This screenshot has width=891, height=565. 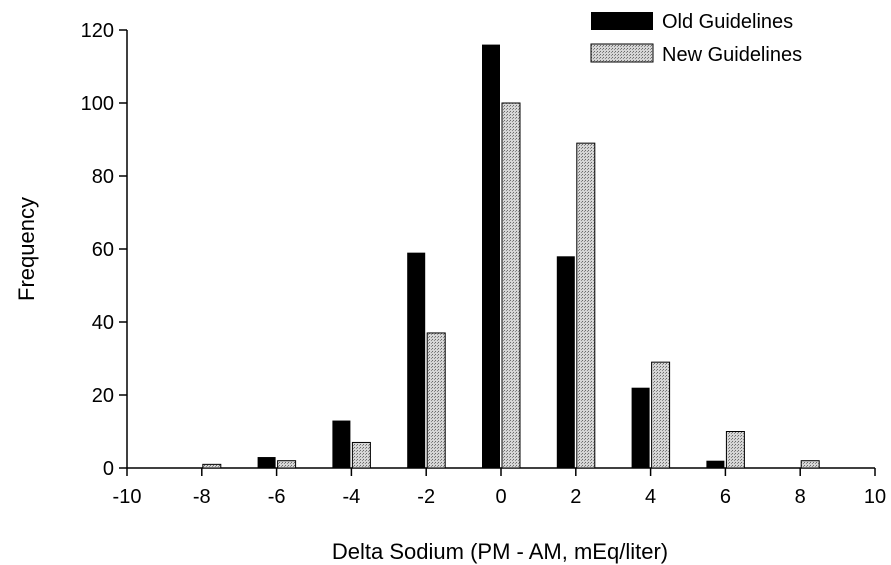 What do you see at coordinates (103, 250) in the screenshot?
I see `y-tick-label: 60` at bounding box center [103, 250].